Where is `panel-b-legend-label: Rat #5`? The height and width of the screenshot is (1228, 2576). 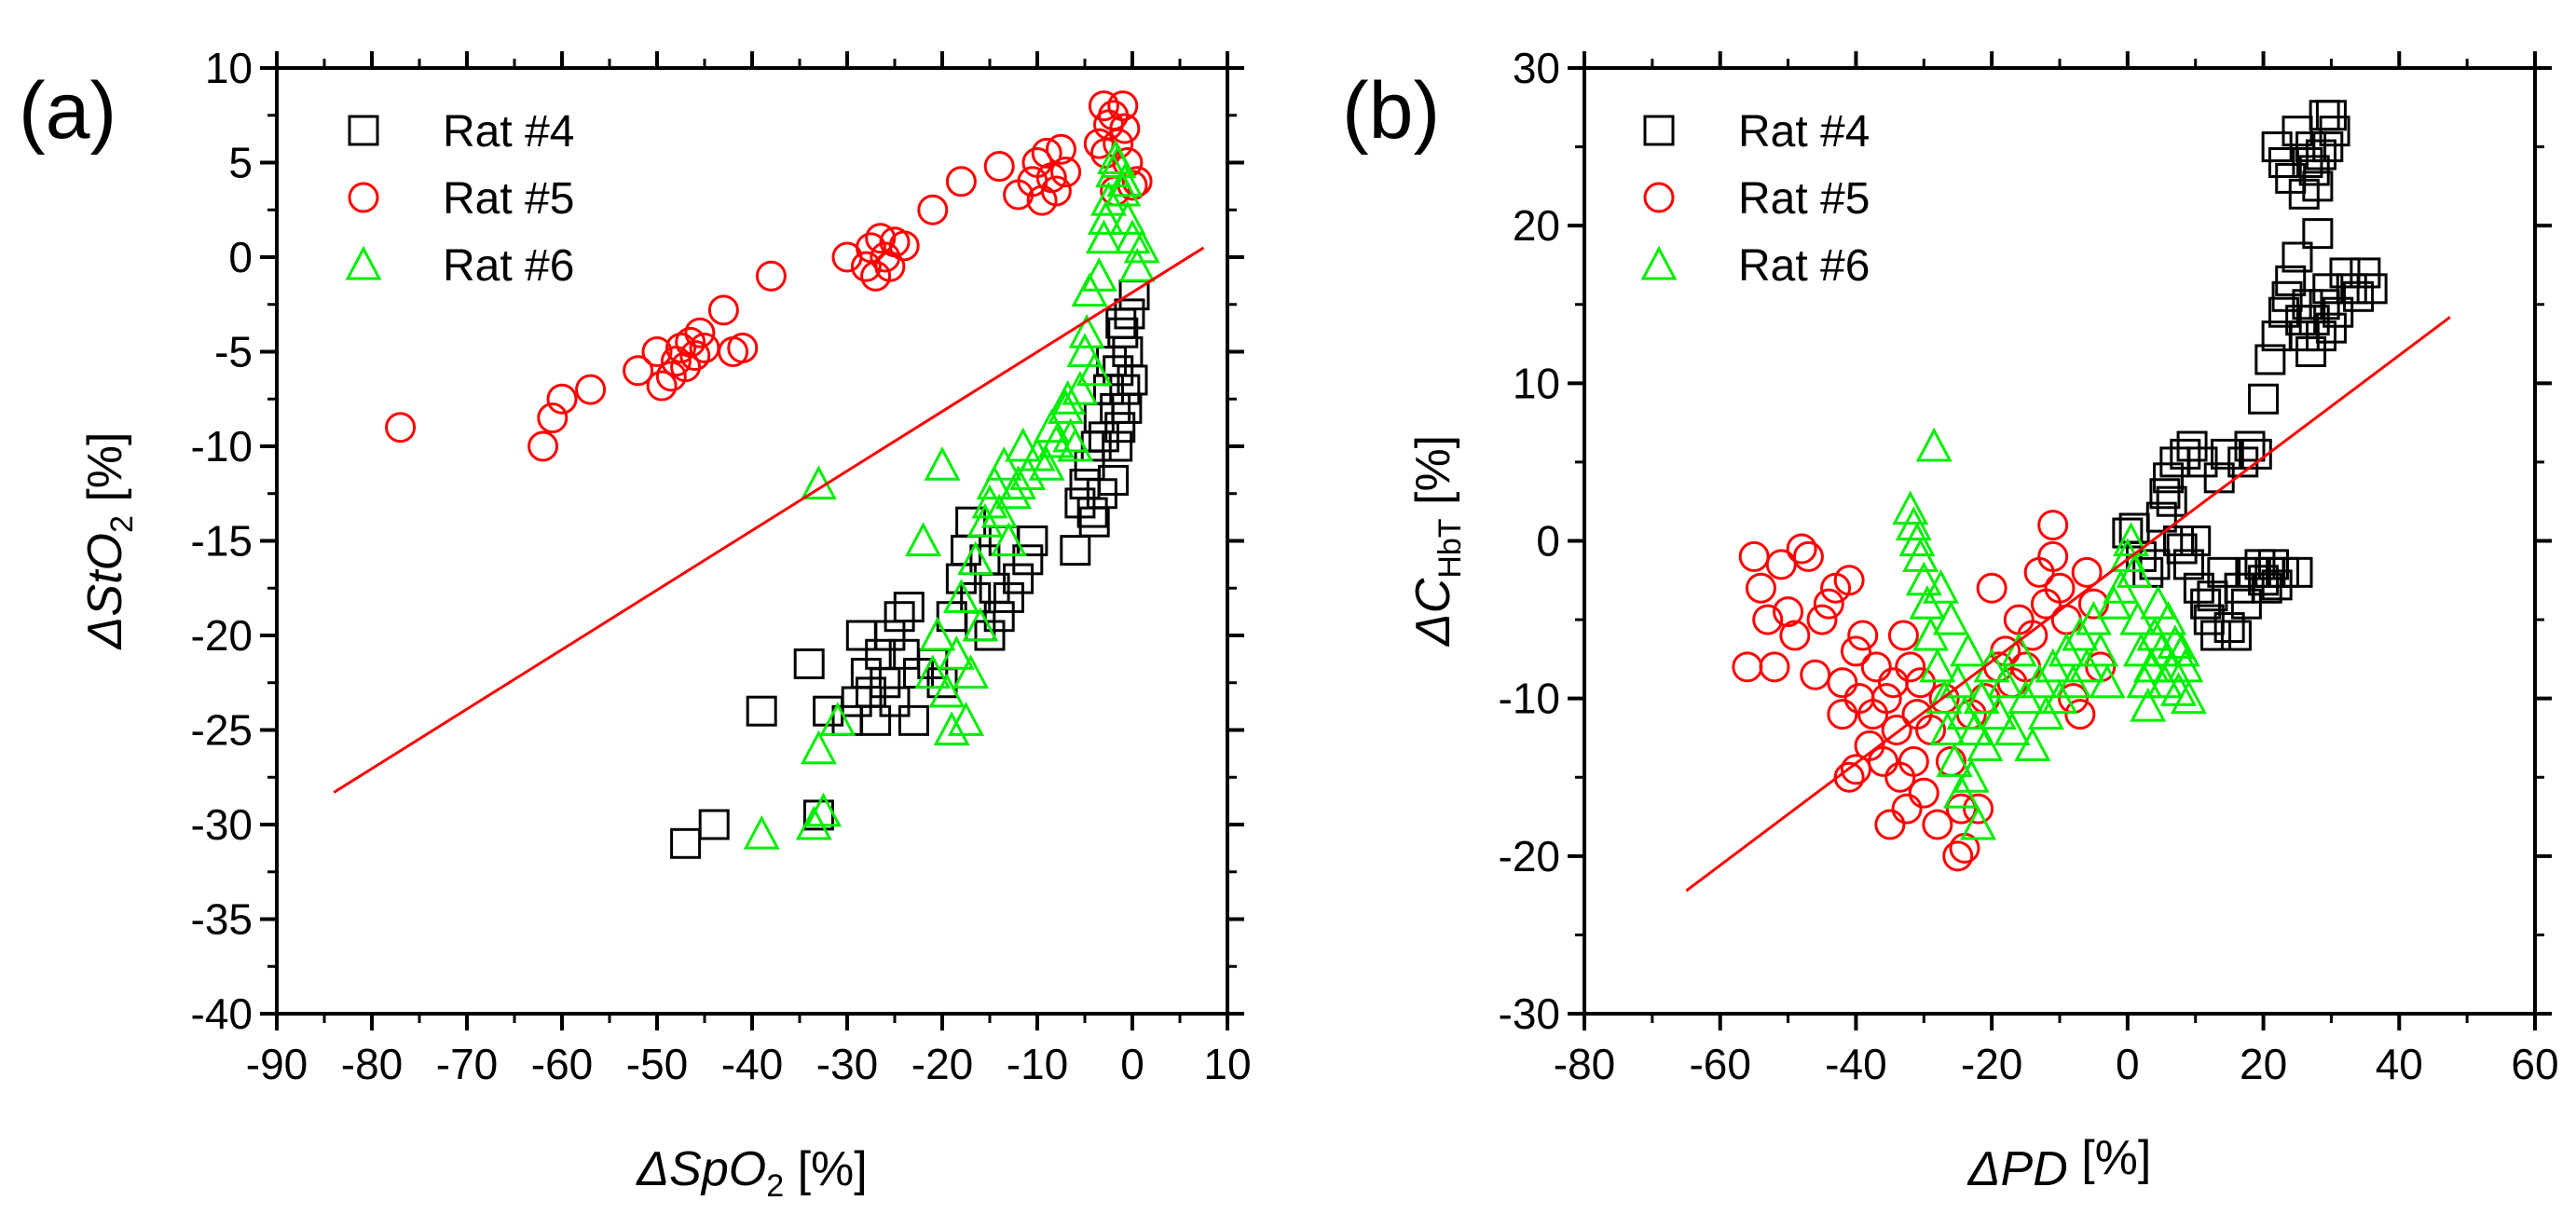 panel-b-legend-label: Rat #5 is located at coordinates (1804, 199).